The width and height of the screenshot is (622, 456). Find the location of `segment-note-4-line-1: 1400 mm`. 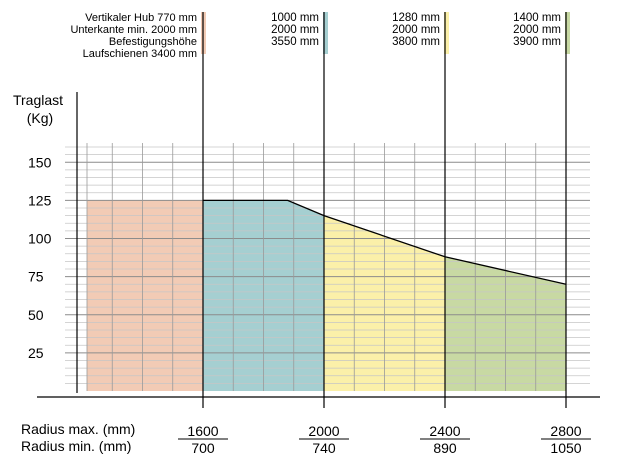

segment-note-4-line-1: 1400 mm is located at coordinates (537, 18).